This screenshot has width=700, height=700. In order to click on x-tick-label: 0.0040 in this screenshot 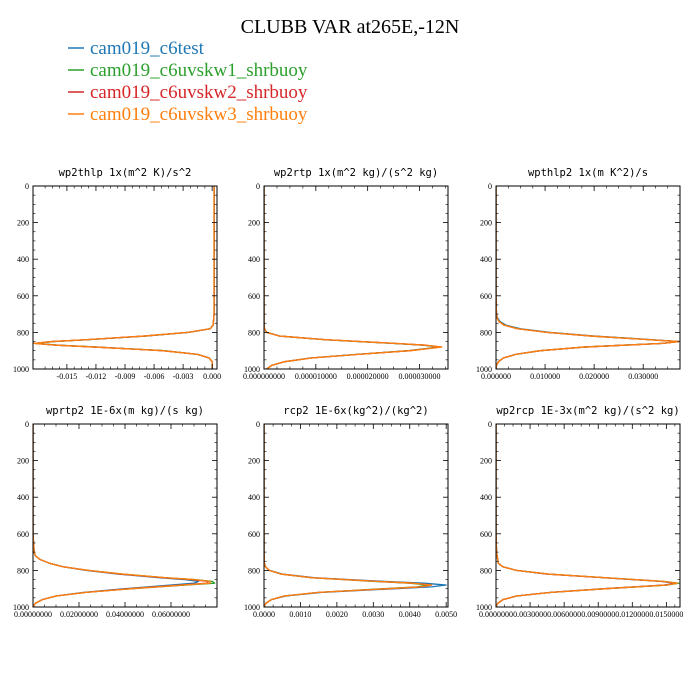, I will do `click(410, 614)`.